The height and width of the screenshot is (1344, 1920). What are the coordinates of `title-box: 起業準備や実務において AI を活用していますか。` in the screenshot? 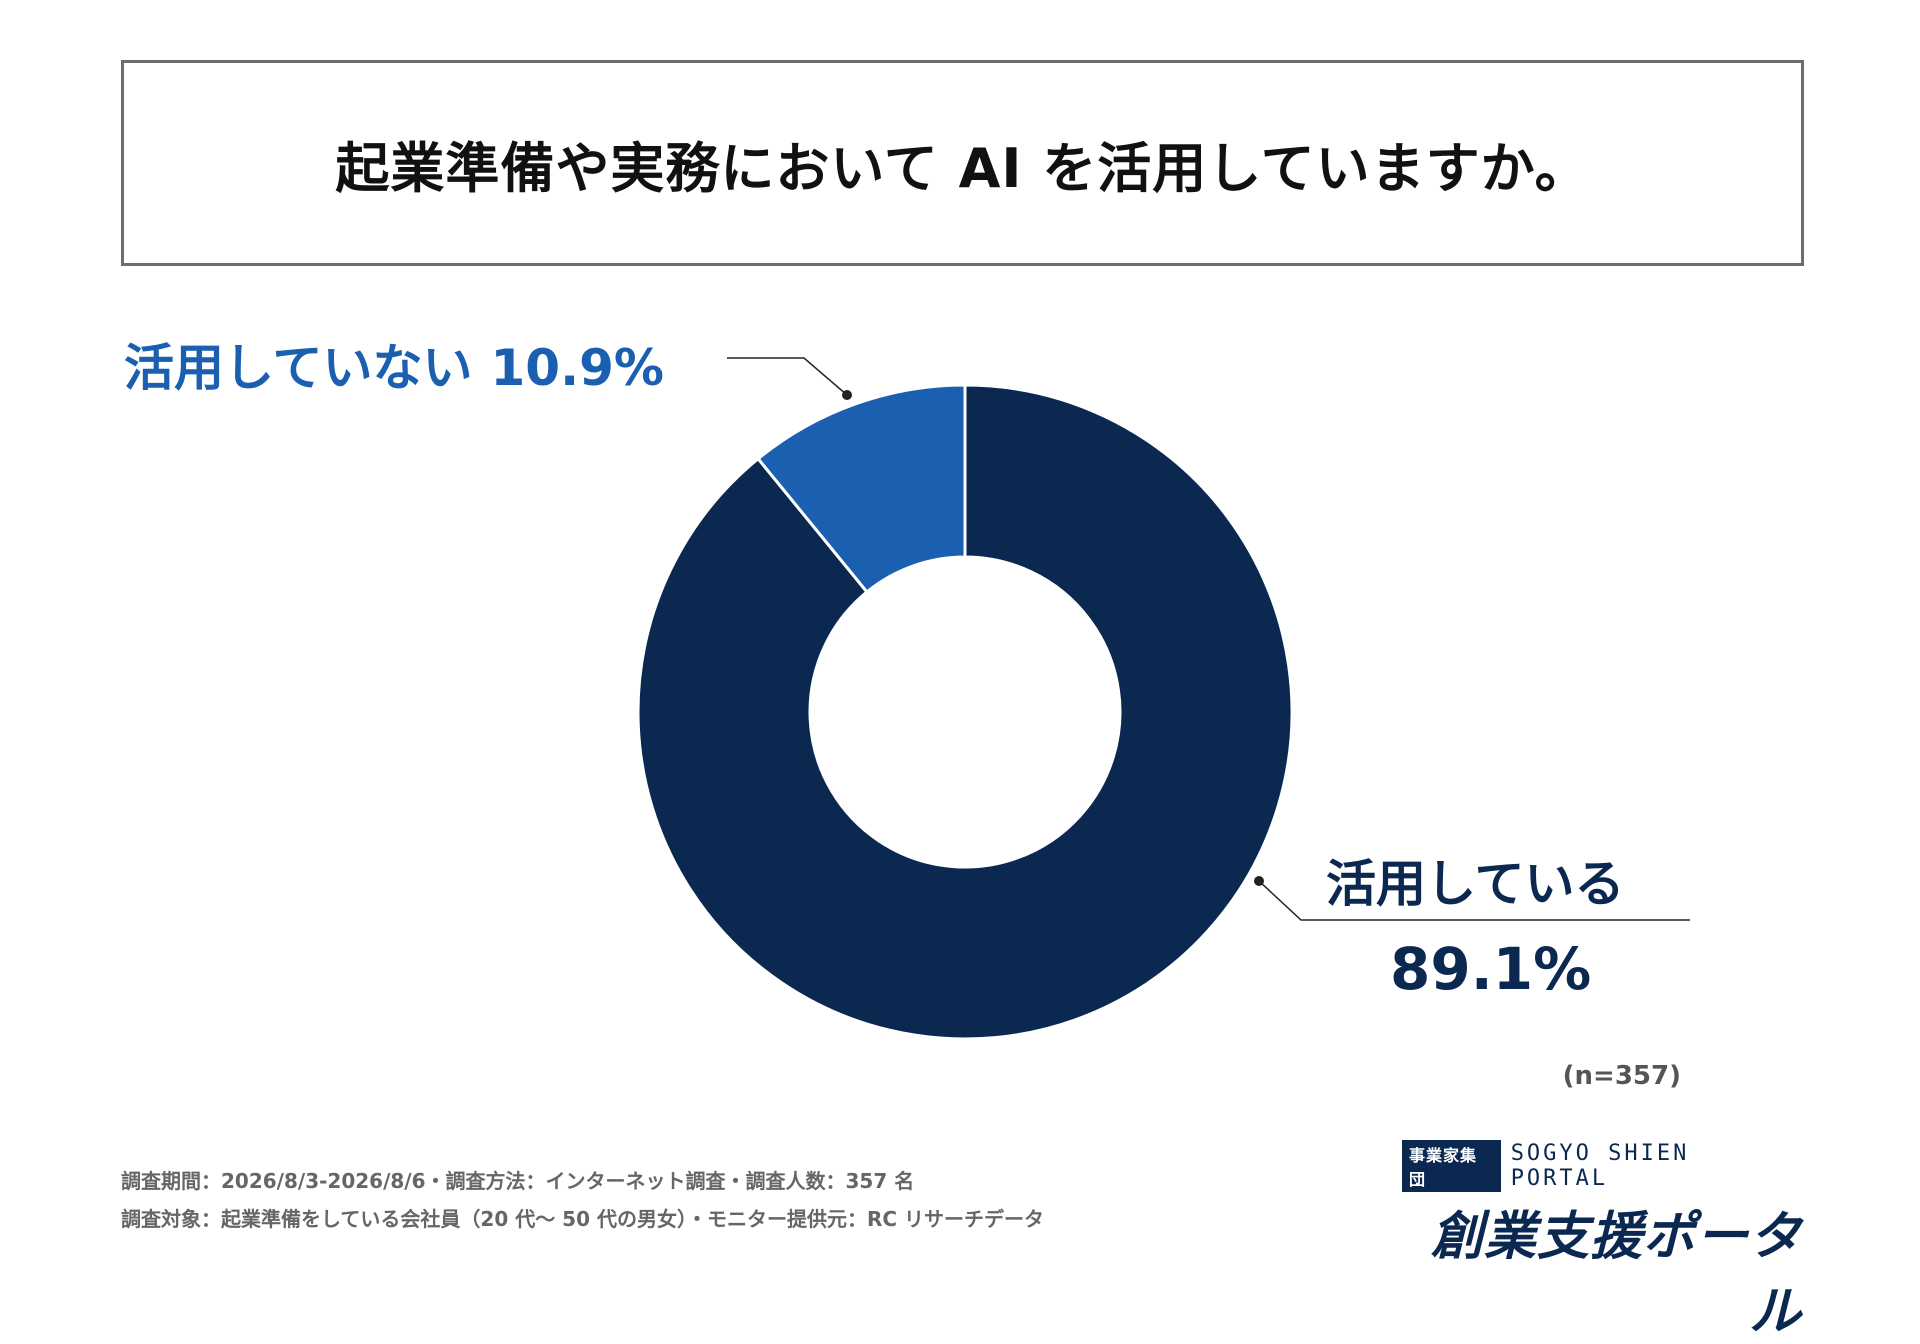 It's located at (962, 163).